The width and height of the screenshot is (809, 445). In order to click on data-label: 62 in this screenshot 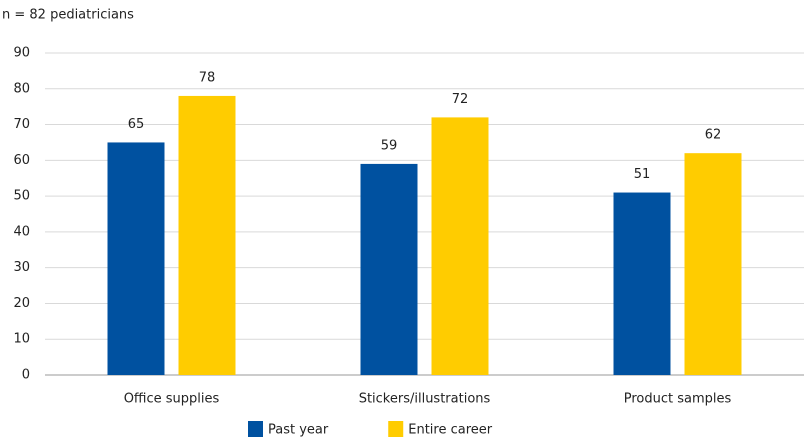, I will do `click(713, 135)`.